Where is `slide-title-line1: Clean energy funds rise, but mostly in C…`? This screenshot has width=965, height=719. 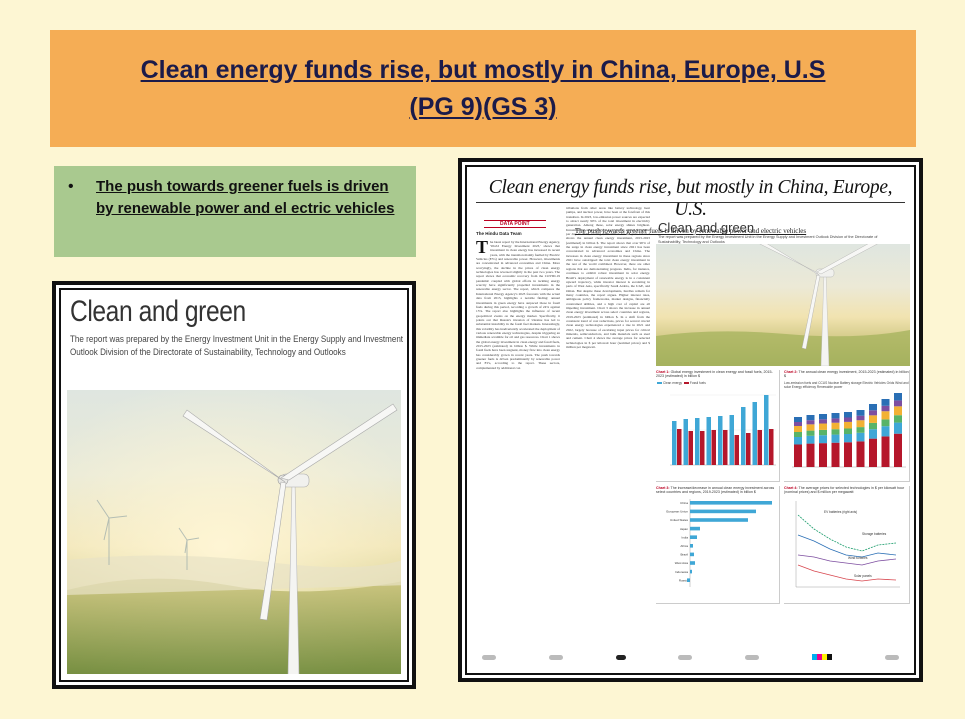 slide-title-line1: Clean energy funds rise, but mostly in C… is located at coordinates (483, 70).